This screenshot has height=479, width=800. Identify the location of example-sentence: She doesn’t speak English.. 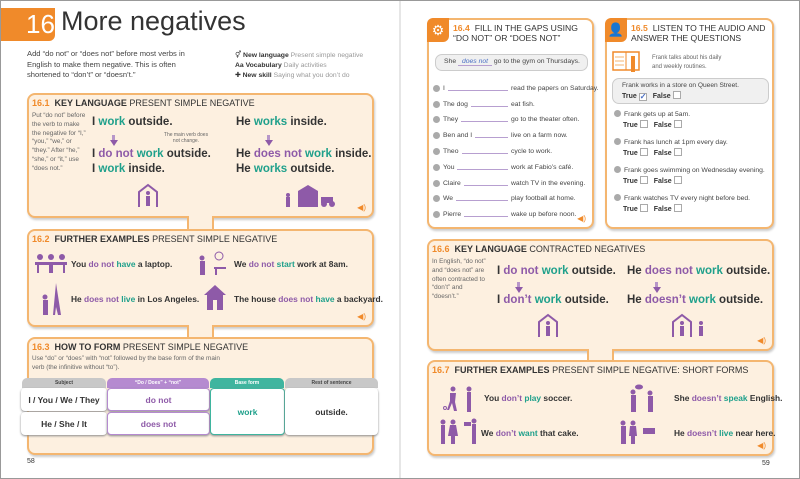
(728, 398).